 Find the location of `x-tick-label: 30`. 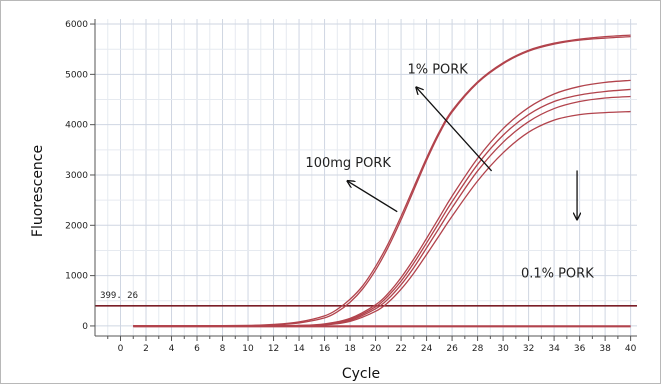

x-tick-label: 30 is located at coordinates (503, 349).